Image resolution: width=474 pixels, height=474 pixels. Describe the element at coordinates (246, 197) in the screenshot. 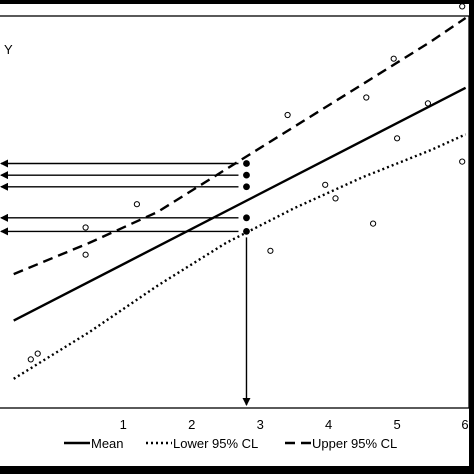

I see `predicted-points` at that location.